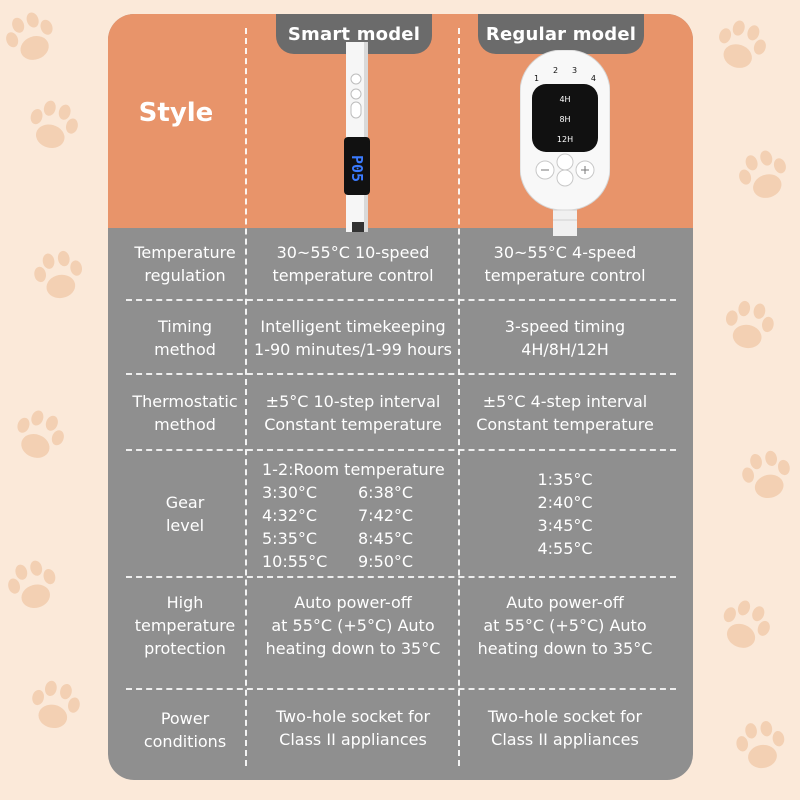  What do you see at coordinates (185, 264) in the screenshot?
I see `row-label-temperature-regulation: Temperature regulation` at bounding box center [185, 264].